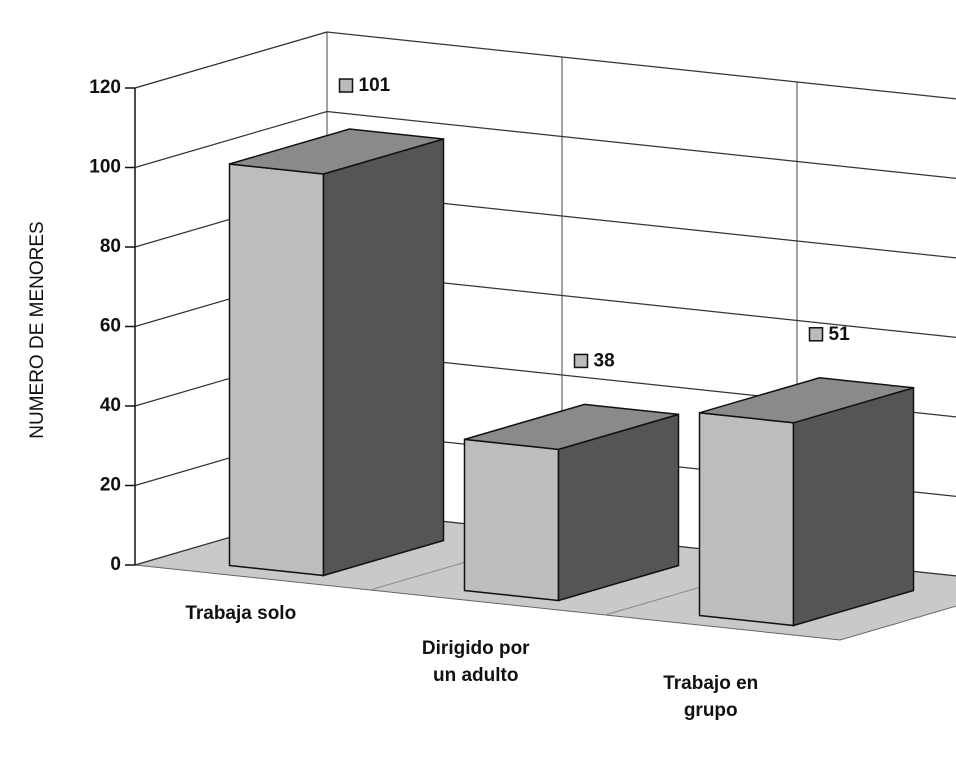 This screenshot has height=761, width=956. Describe the element at coordinates (105, 87) in the screenshot. I see `y-tick-label: 120` at that location.